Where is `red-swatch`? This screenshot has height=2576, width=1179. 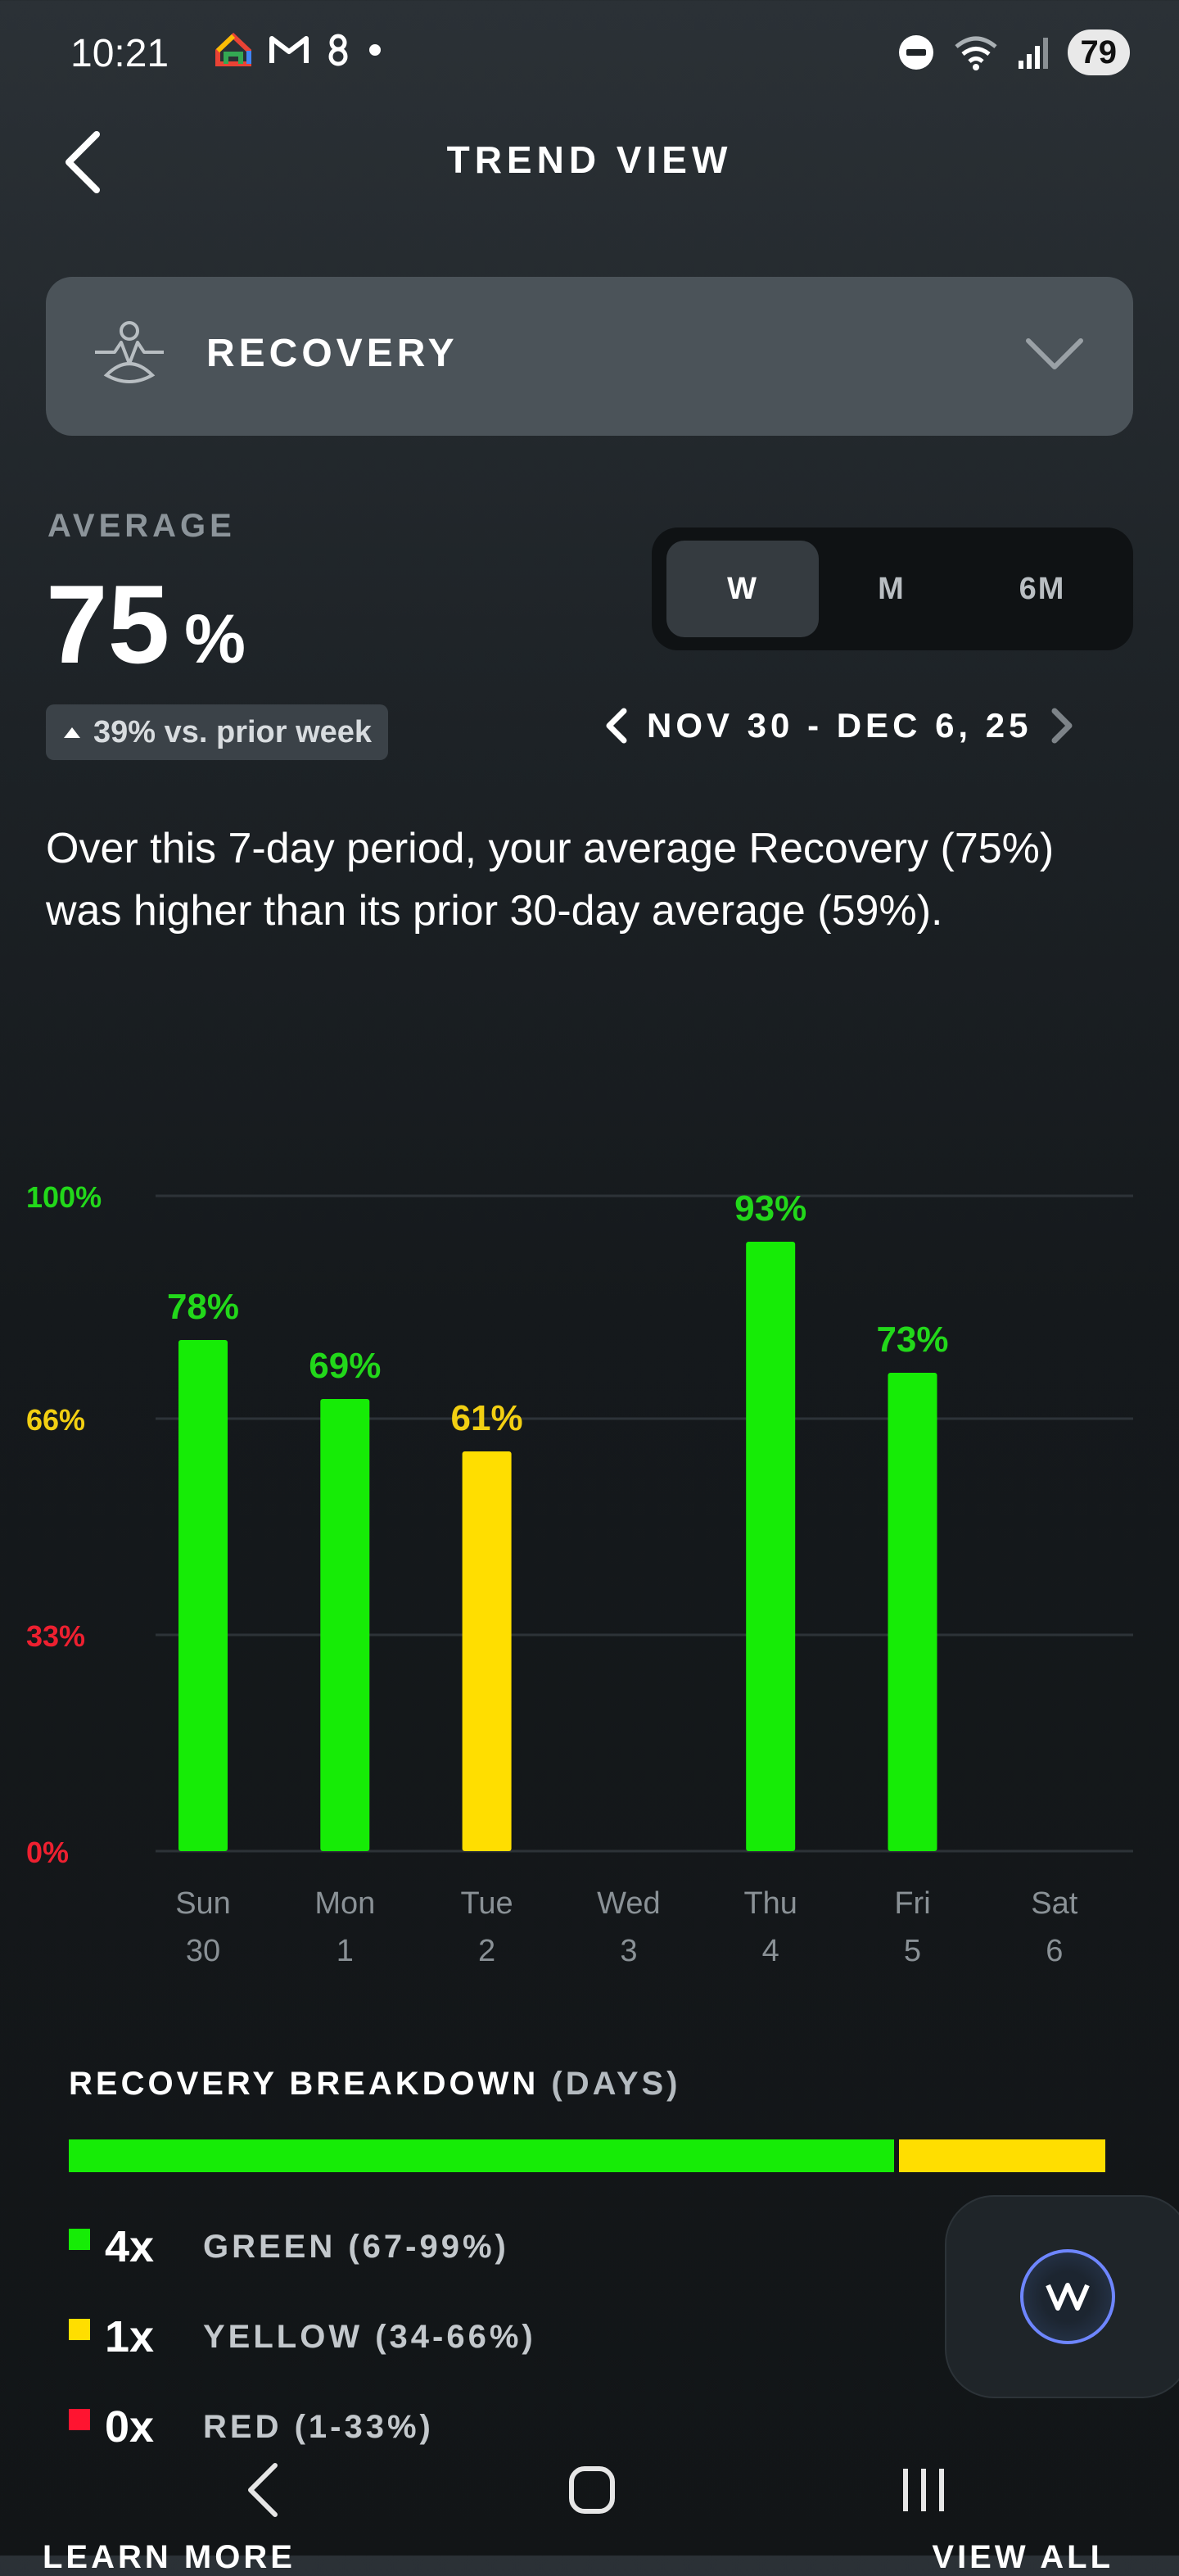 red-swatch is located at coordinates (79, 2419).